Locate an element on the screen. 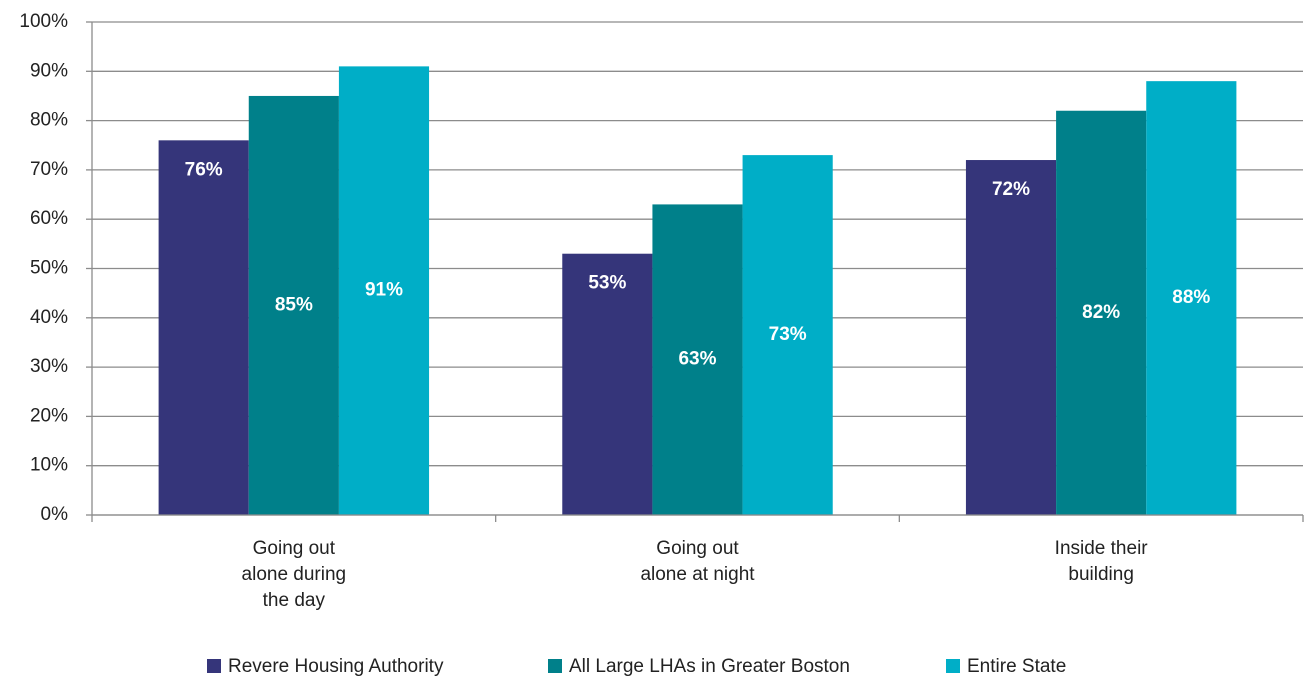 Image resolution: width=1307 pixels, height=684 pixels. value-label: 82% is located at coordinates (1101, 312).